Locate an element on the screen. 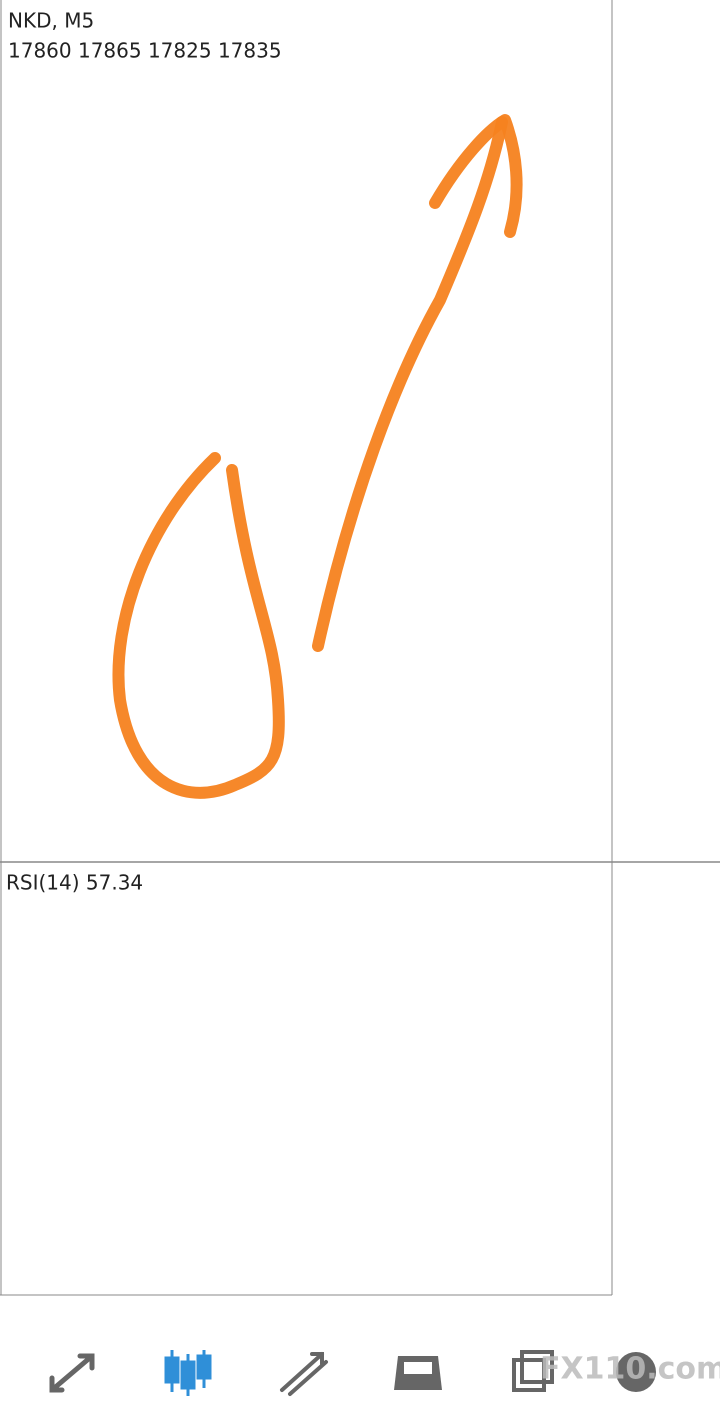 Image resolution: width=720 pixels, height=1418 pixels. symbol-title: NKD, M5 is located at coordinates (51, 21).